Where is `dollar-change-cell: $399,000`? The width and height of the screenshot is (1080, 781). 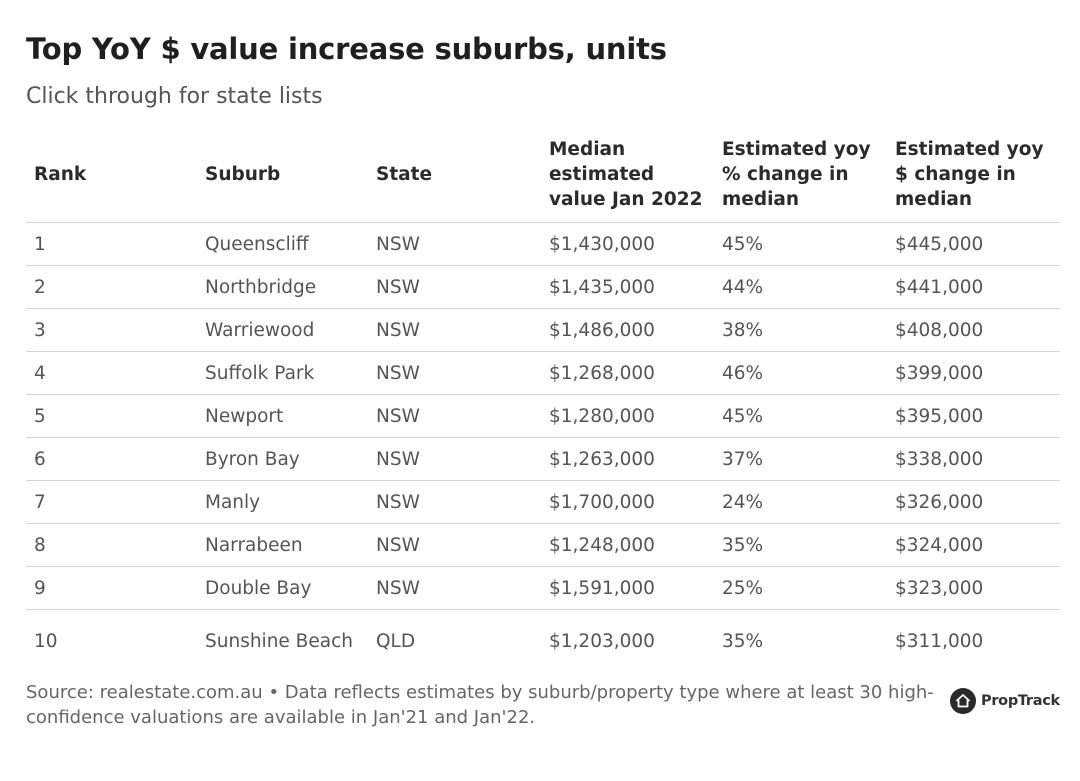
dollar-change-cell: $399,000 is located at coordinates (973, 373).